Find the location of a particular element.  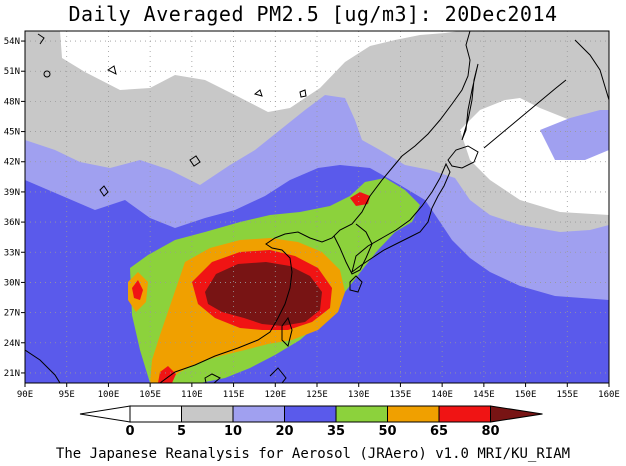

lon-tick-label: 120E is located at coordinates (275, 395).